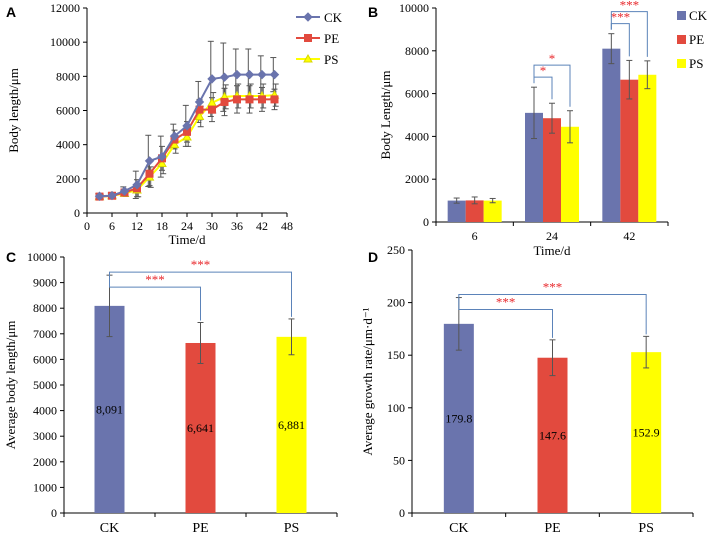 This screenshot has width=708, height=534. I want to click on panel-d-letter: D, so click(373, 257).